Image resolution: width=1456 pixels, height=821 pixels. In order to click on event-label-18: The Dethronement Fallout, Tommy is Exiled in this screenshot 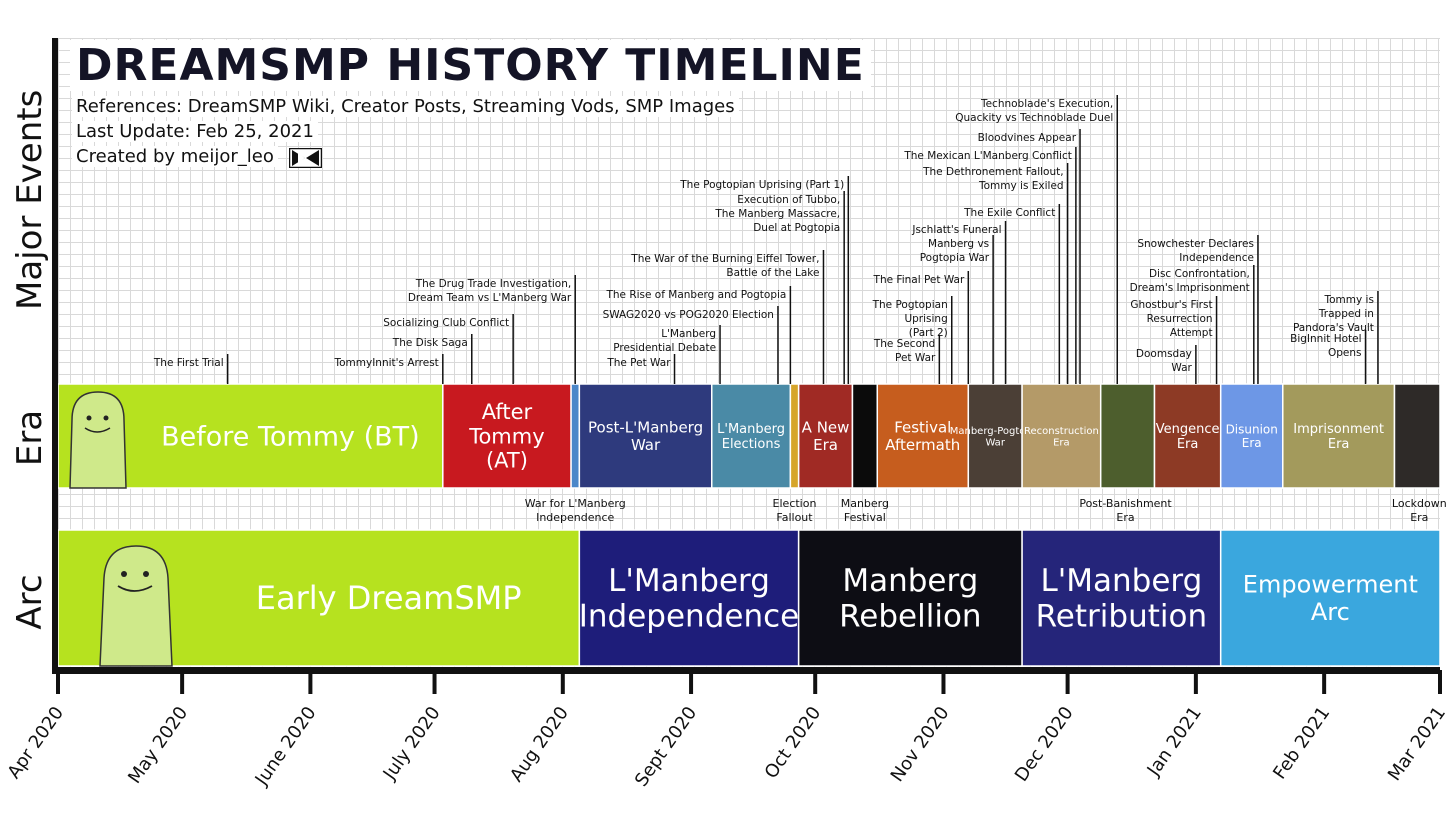, I will do `click(992, 179)`.